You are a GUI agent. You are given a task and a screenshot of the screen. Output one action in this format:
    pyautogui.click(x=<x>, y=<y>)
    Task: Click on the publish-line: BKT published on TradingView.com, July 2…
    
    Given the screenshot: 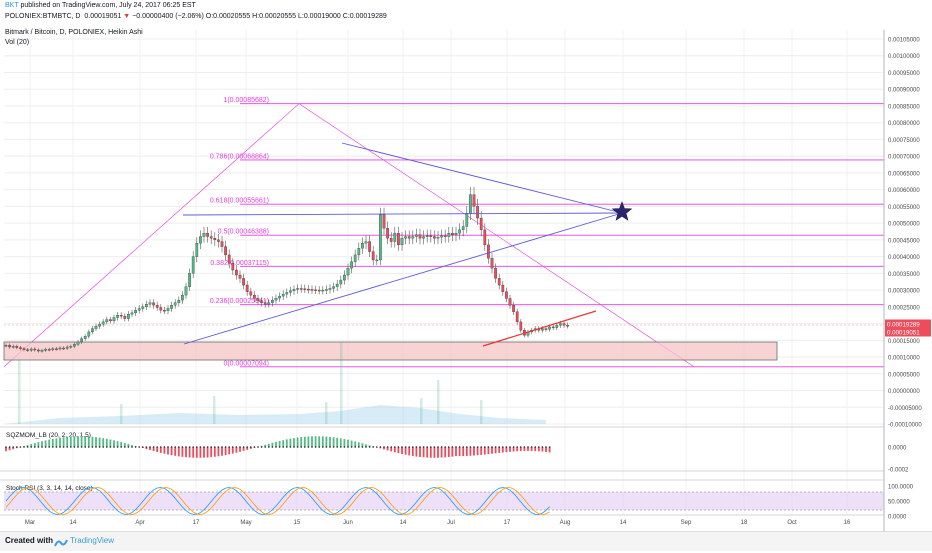 What is the action you would take?
    pyautogui.click(x=100, y=5)
    